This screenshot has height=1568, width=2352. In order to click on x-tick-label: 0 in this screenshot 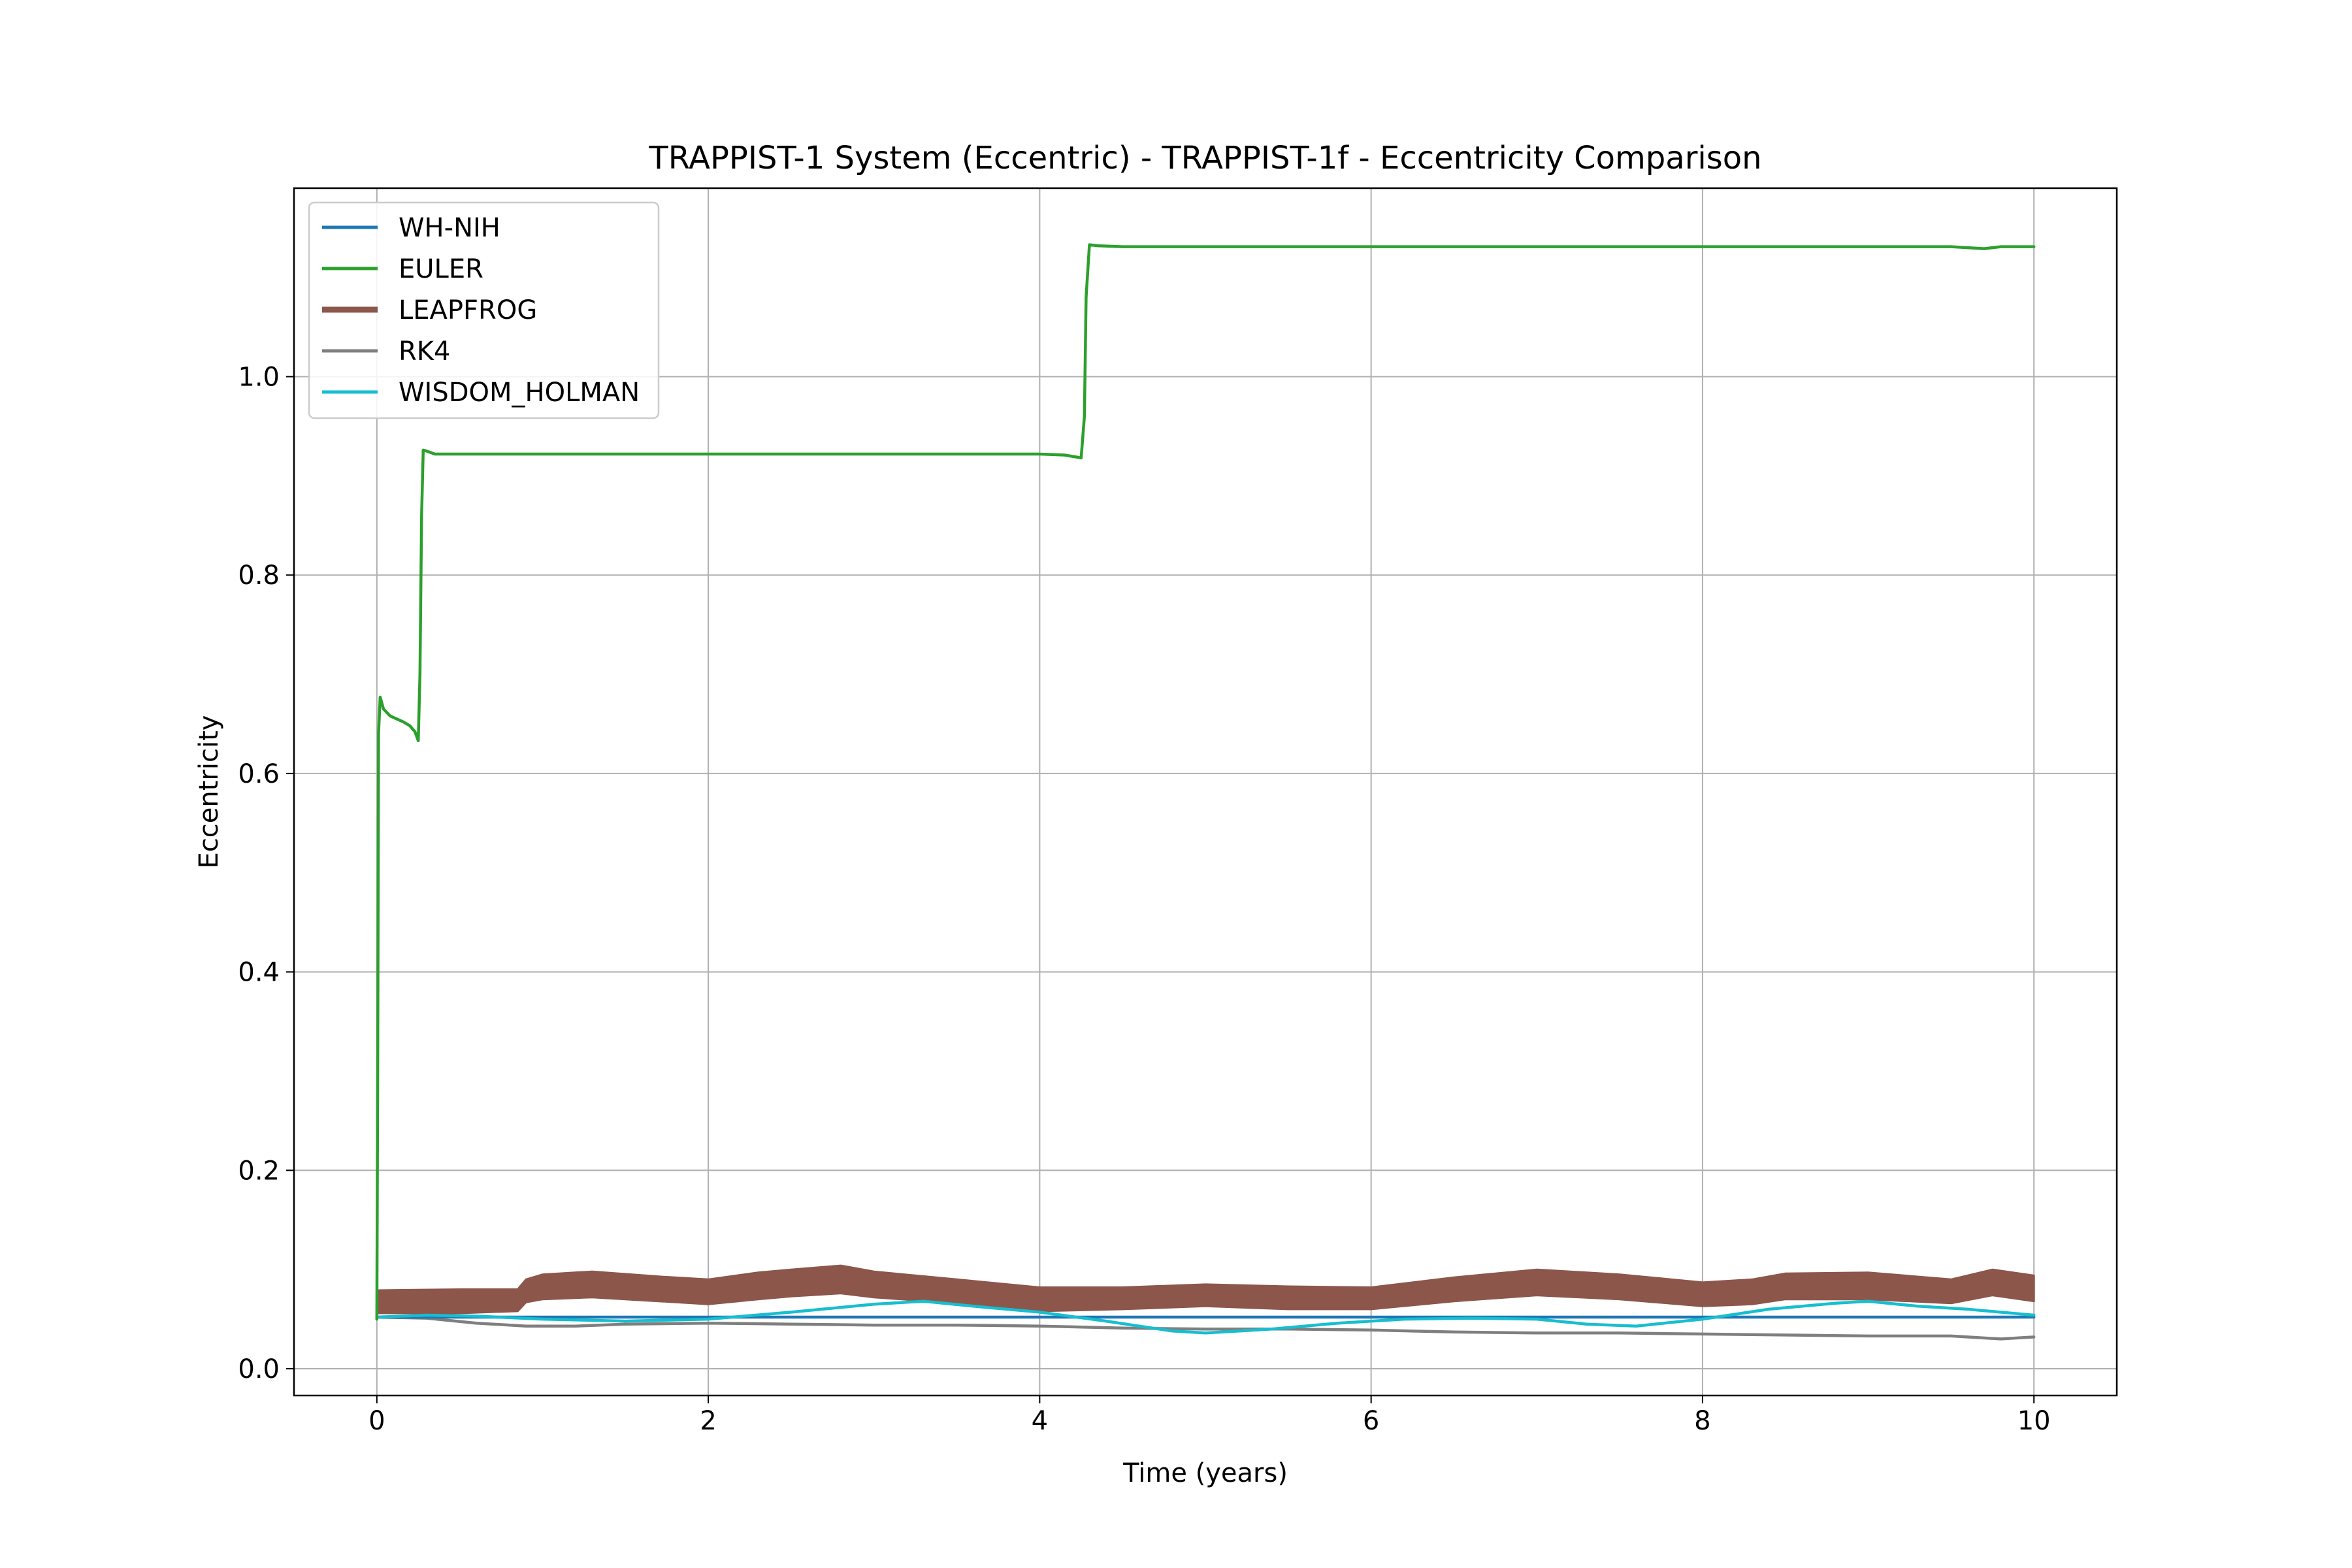, I will do `click(376, 1421)`.